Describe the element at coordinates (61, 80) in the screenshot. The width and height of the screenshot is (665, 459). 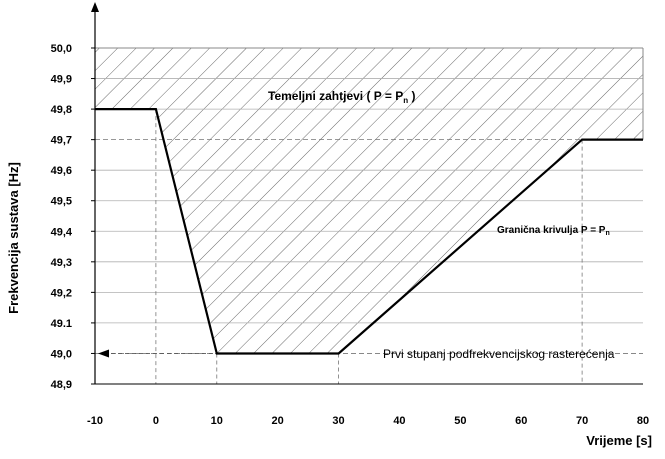
I see `y-tick-label: 49,9` at that location.